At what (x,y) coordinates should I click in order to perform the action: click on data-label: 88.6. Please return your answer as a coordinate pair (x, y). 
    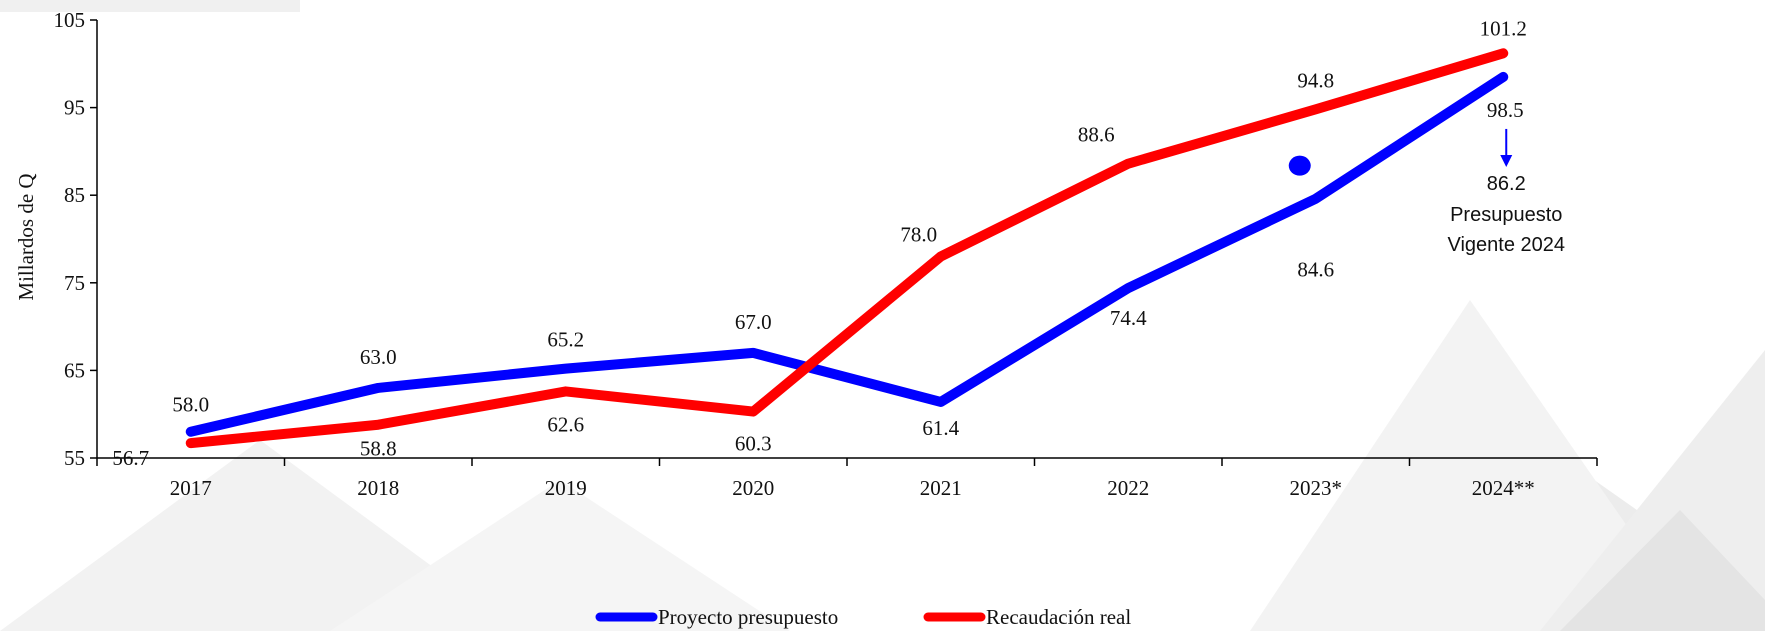
    Looking at the image, I should click on (1096, 135).